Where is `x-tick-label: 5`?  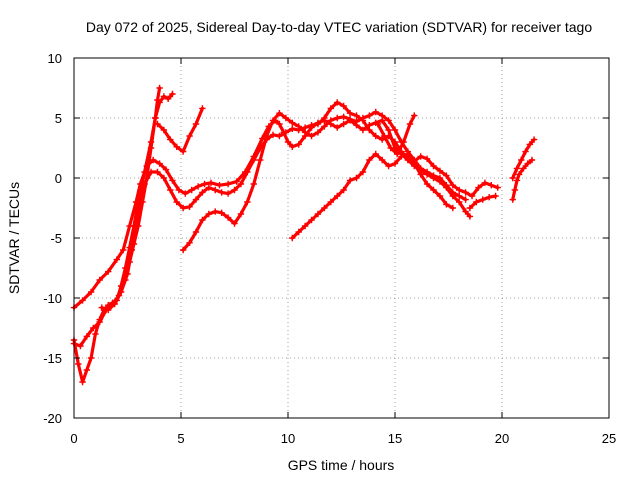 x-tick-label: 5 is located at coordinates (180, 438).